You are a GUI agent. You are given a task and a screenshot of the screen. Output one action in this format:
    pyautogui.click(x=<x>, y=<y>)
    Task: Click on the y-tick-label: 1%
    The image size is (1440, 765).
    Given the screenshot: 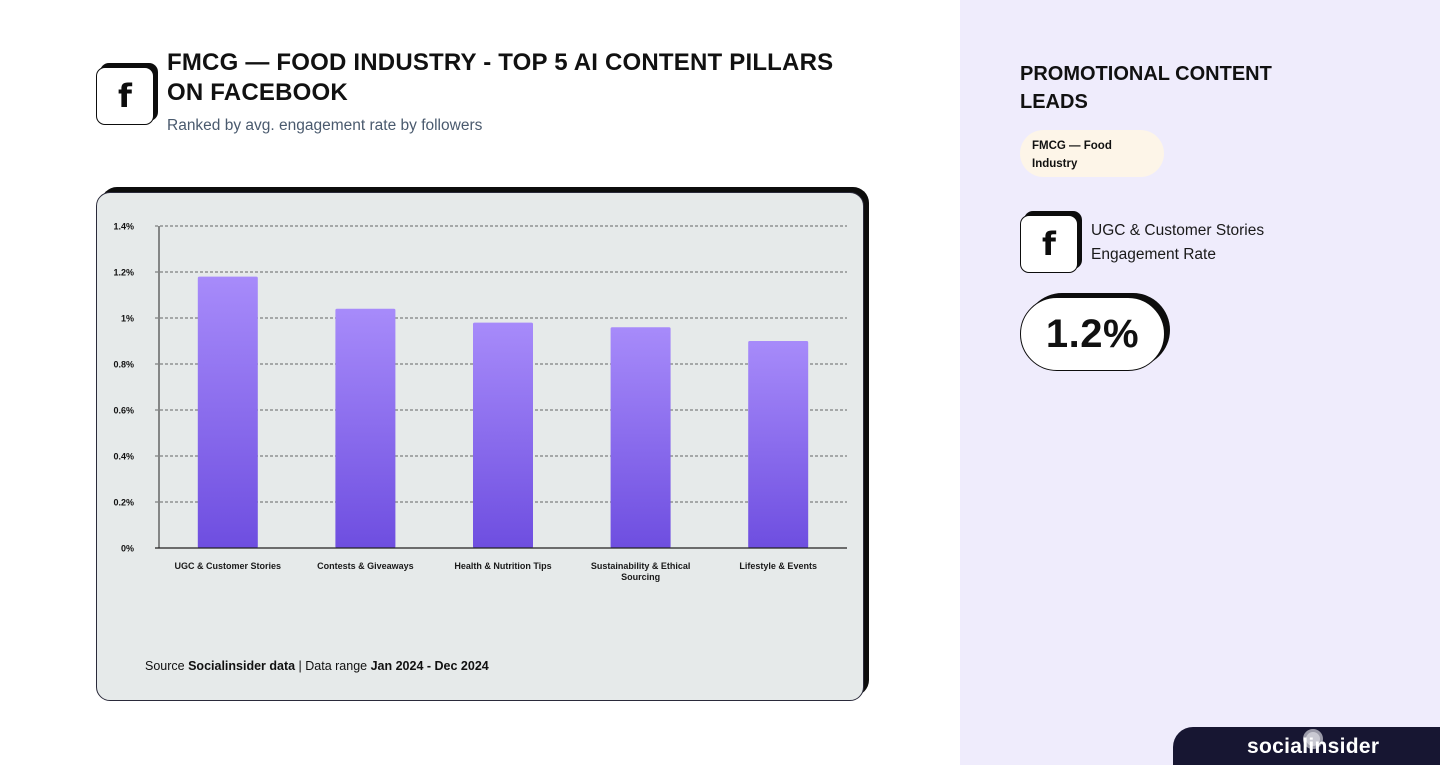 What is the action you would take?
    pyautogui.click(x=127, y=319)
    